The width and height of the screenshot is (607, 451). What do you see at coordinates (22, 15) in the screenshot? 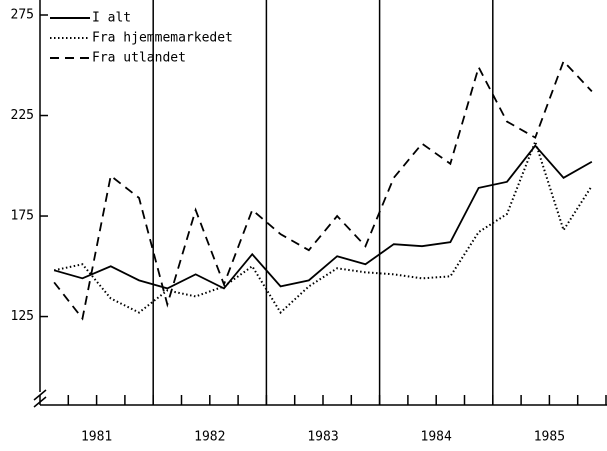
I see `y-tick-label: 275` at bounding box center [22, 15].